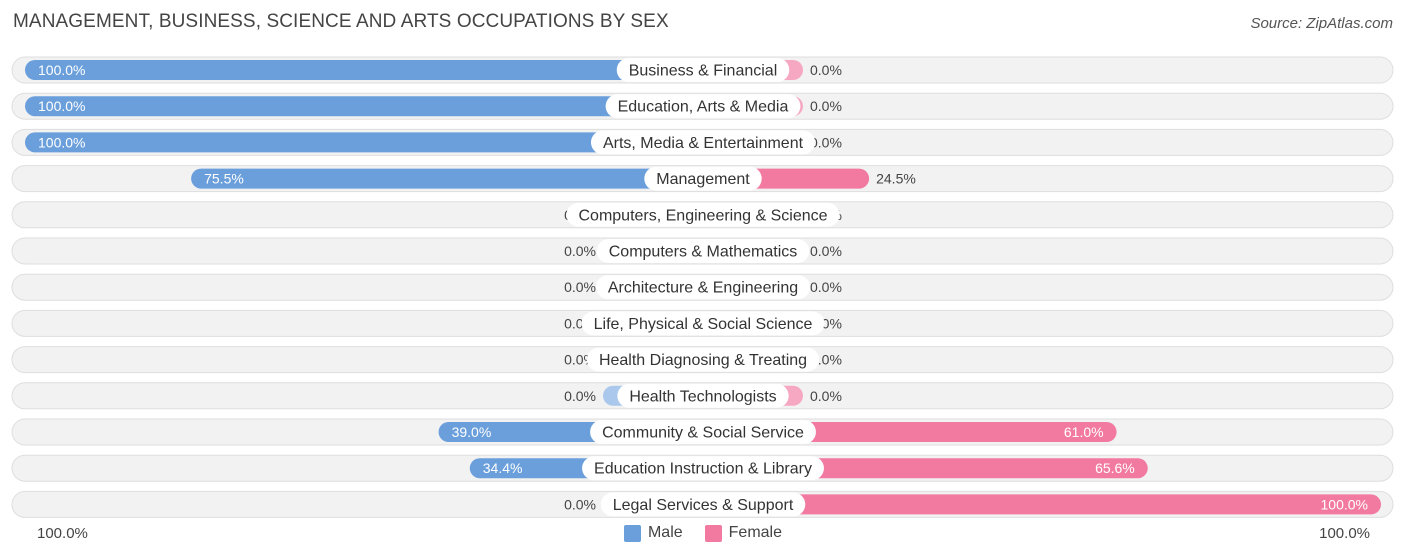 Image resolution: width=1406 pixels, height=559 pixels. Describe the element at coordinates (1344, 504) in the screenshot. I see `value-label-female: 100.0%` at that location.